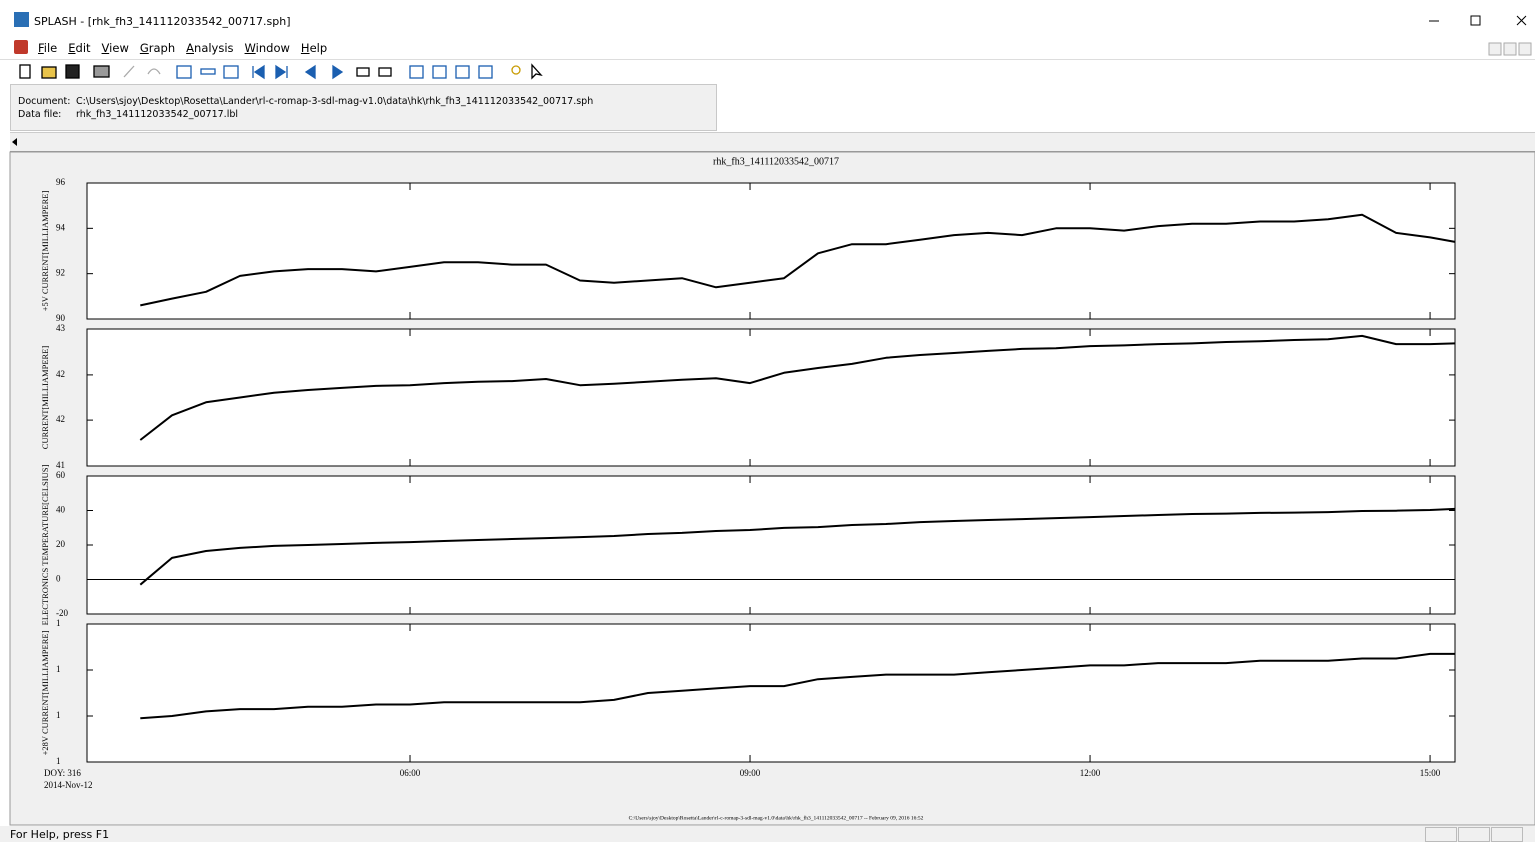 The height and width of the screenshot is (842, 1535). I want to click on status-text: For Help, press F1, so click(60, 834).